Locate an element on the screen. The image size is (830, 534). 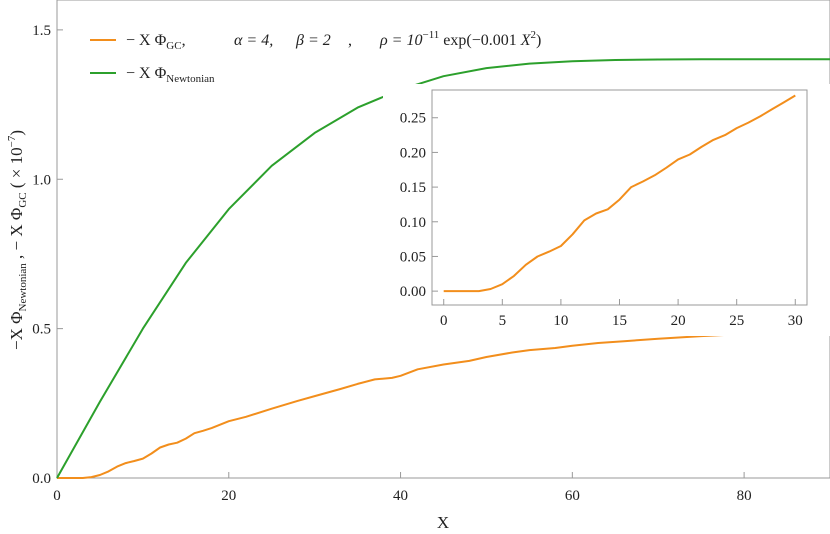
y-tick-label: 0.15 is located at coordinates (413, 188).